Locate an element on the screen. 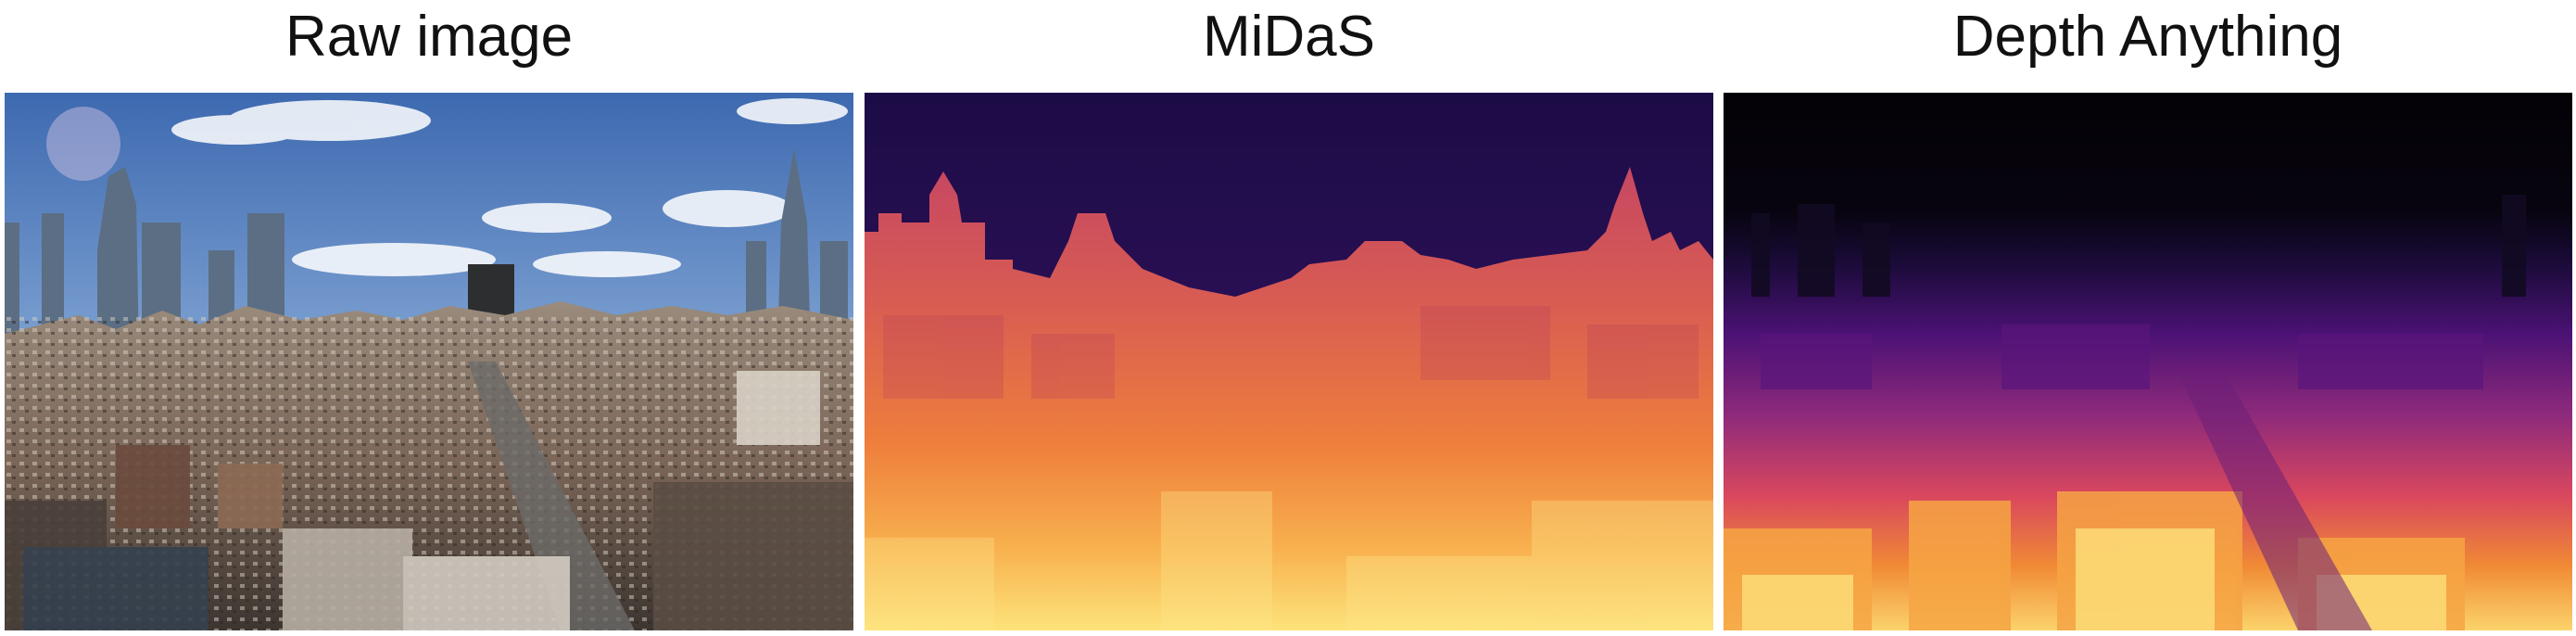  title-raw-image: Raw image is located at coordinates (429, 37).